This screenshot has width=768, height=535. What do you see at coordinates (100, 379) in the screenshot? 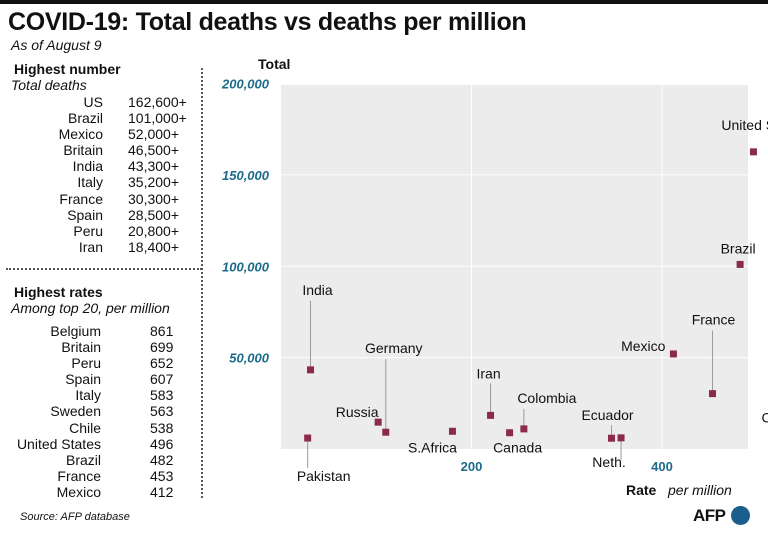
I see `list-item: Spain 607` at bounding box center [100, 379].